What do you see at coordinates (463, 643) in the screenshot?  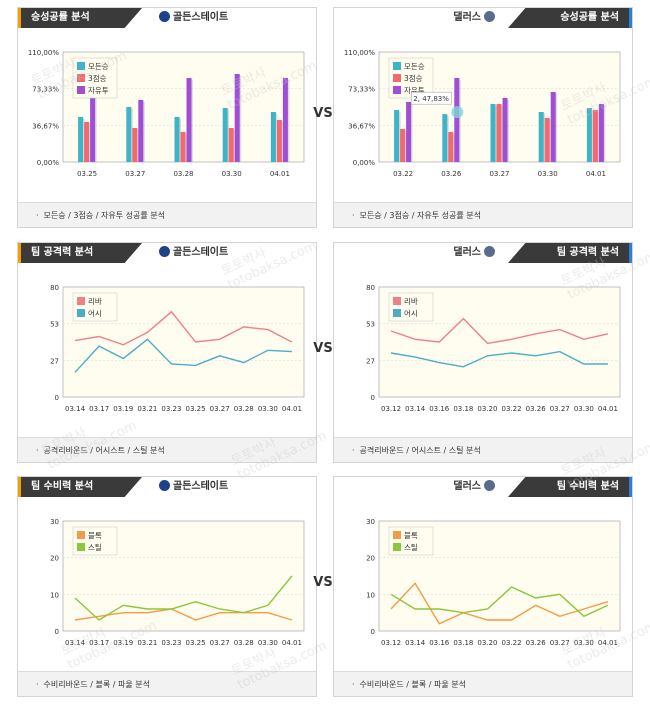 I see `x-tick-label: 03.18` at bounding box center [463, 643].